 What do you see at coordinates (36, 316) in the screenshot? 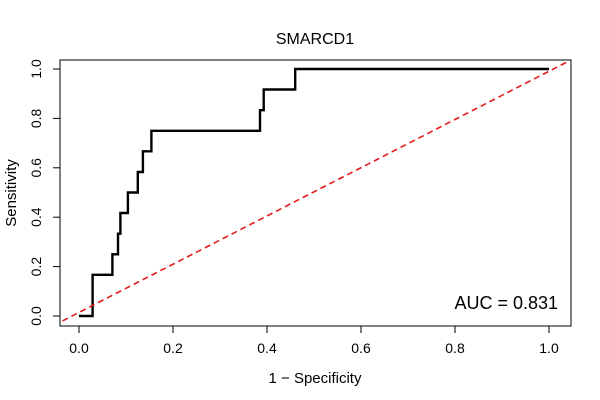
I see `y-tick-label: 0.0` at bounding box center [36, 316].